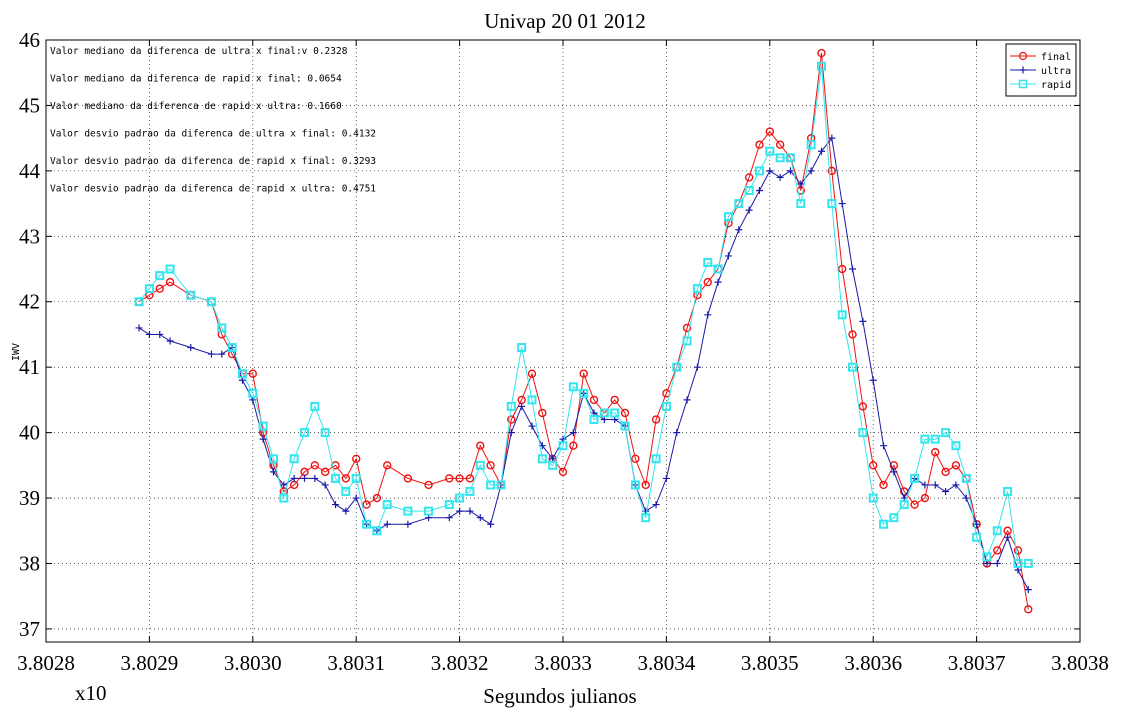  Describe the element at coordinates (150, 663) in the screenshot. I see `x-tick-label: 3.8029` at that location.